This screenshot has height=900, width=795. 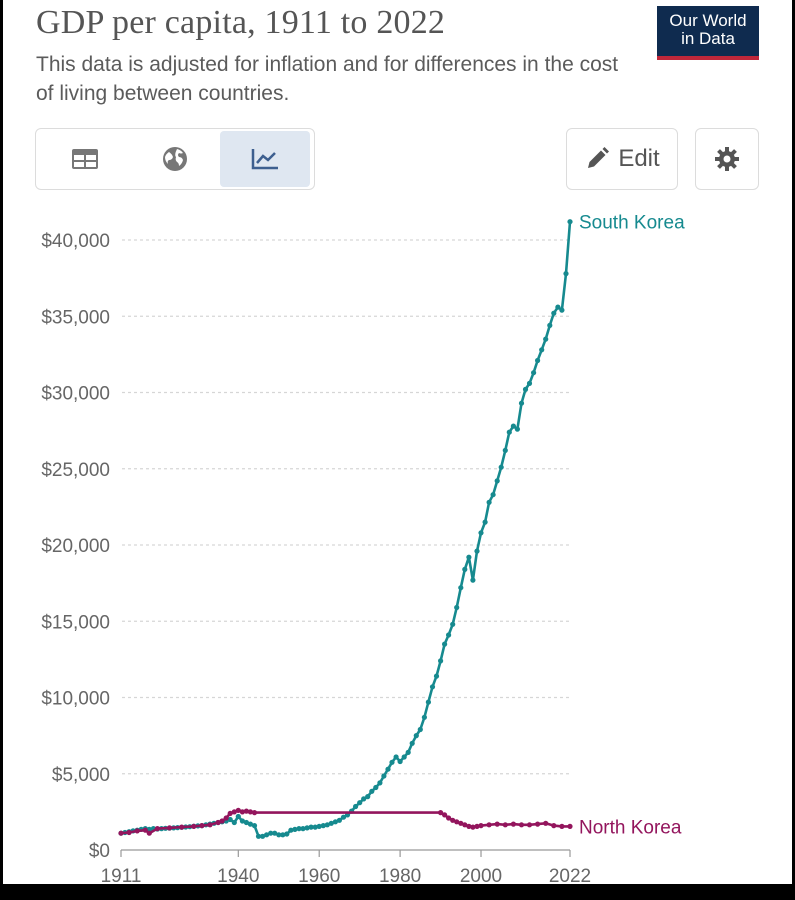 I want to click on x-tick-label: 2022, so click(x=570, y=875).